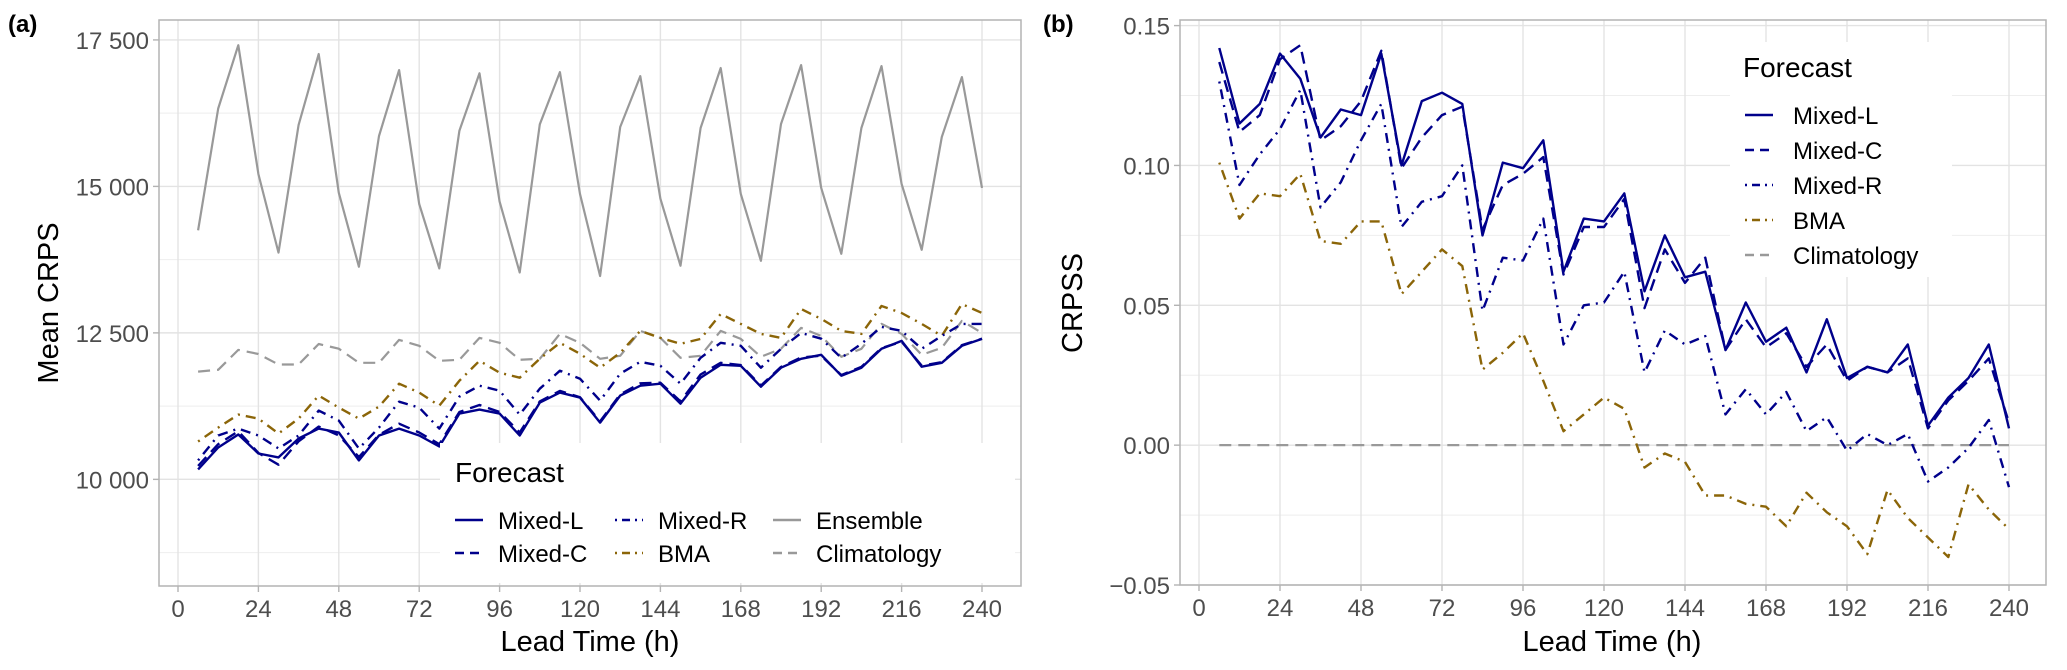 The width and height of the screenshot is (2067, 670). I want to click on panel-a-y-axis-title: Mean CRPS, so click(49, 302).